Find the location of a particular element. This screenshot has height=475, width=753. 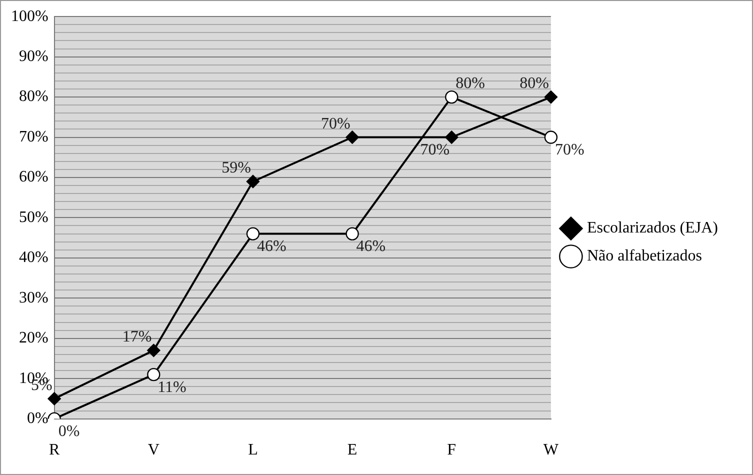

y-tick-label: 60% is located at coordinates (33, 177).